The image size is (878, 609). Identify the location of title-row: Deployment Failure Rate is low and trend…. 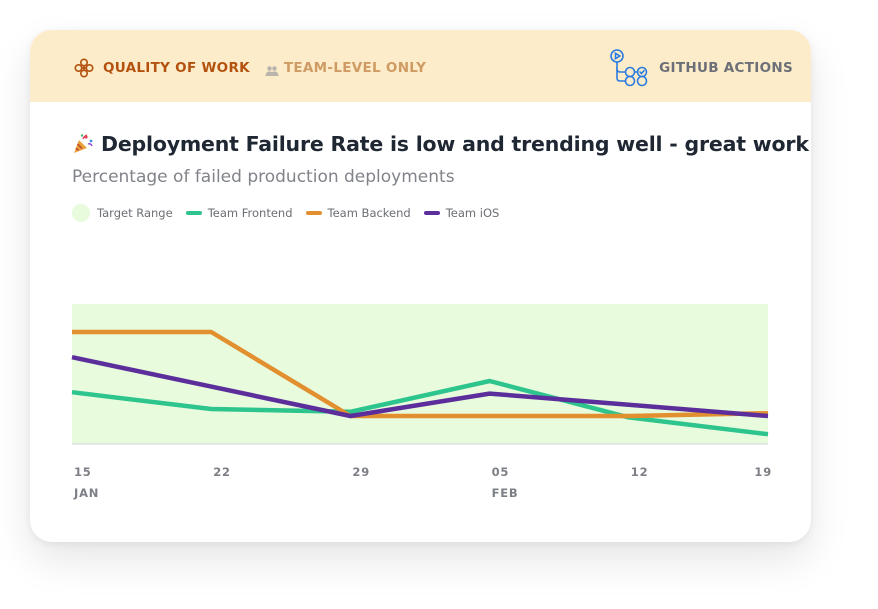
(441, 144).